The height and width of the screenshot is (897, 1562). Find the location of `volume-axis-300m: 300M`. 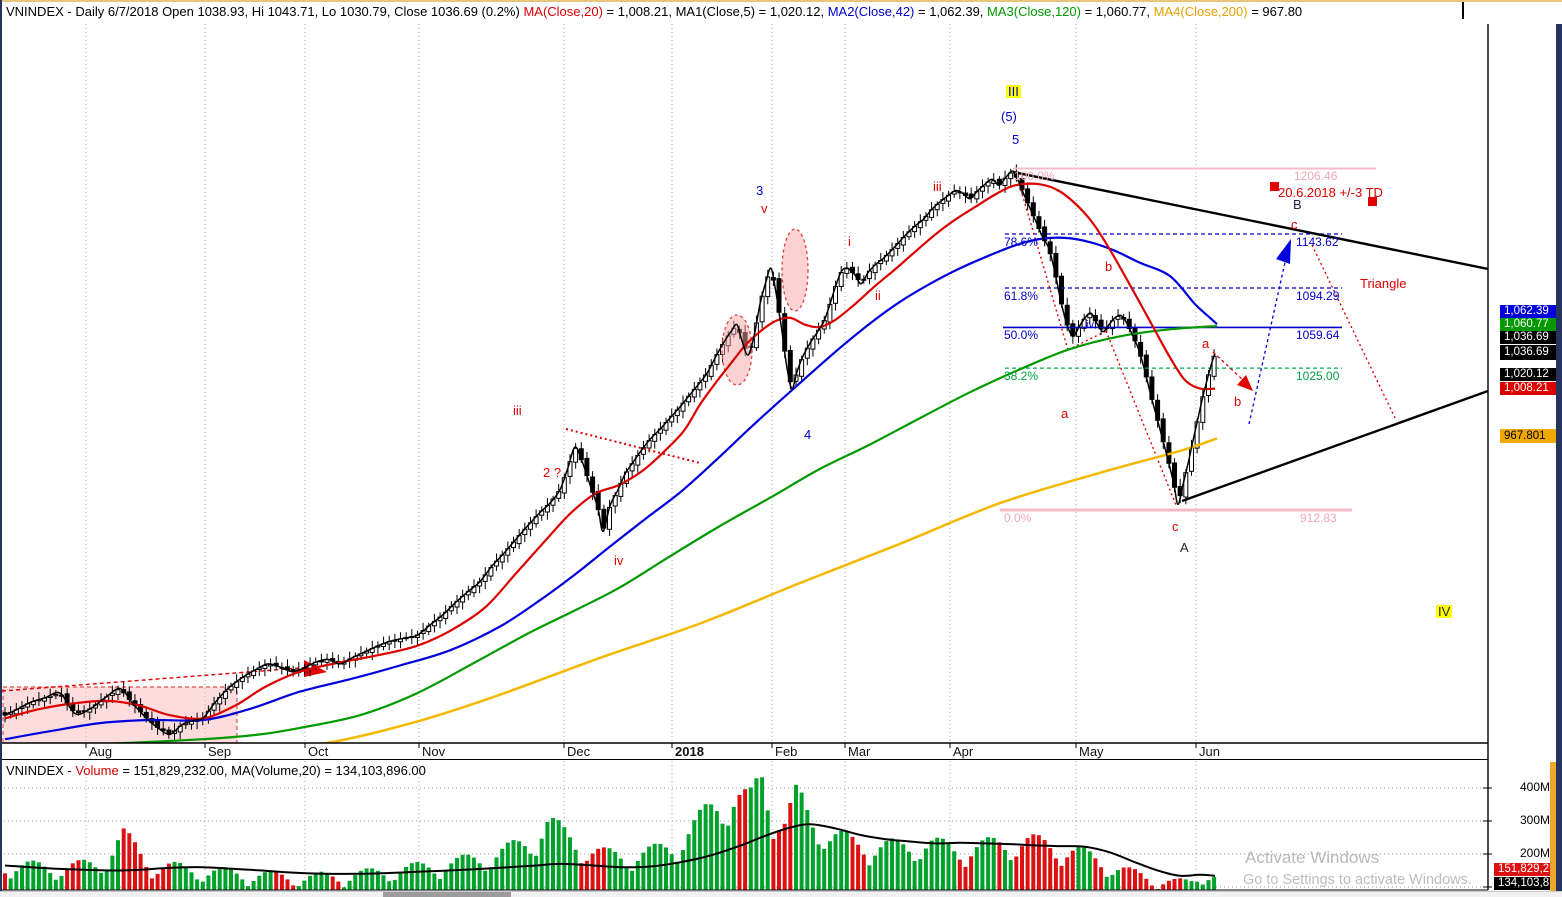

volume-axis-300m: 300M is located at coordinates (1534, 820).